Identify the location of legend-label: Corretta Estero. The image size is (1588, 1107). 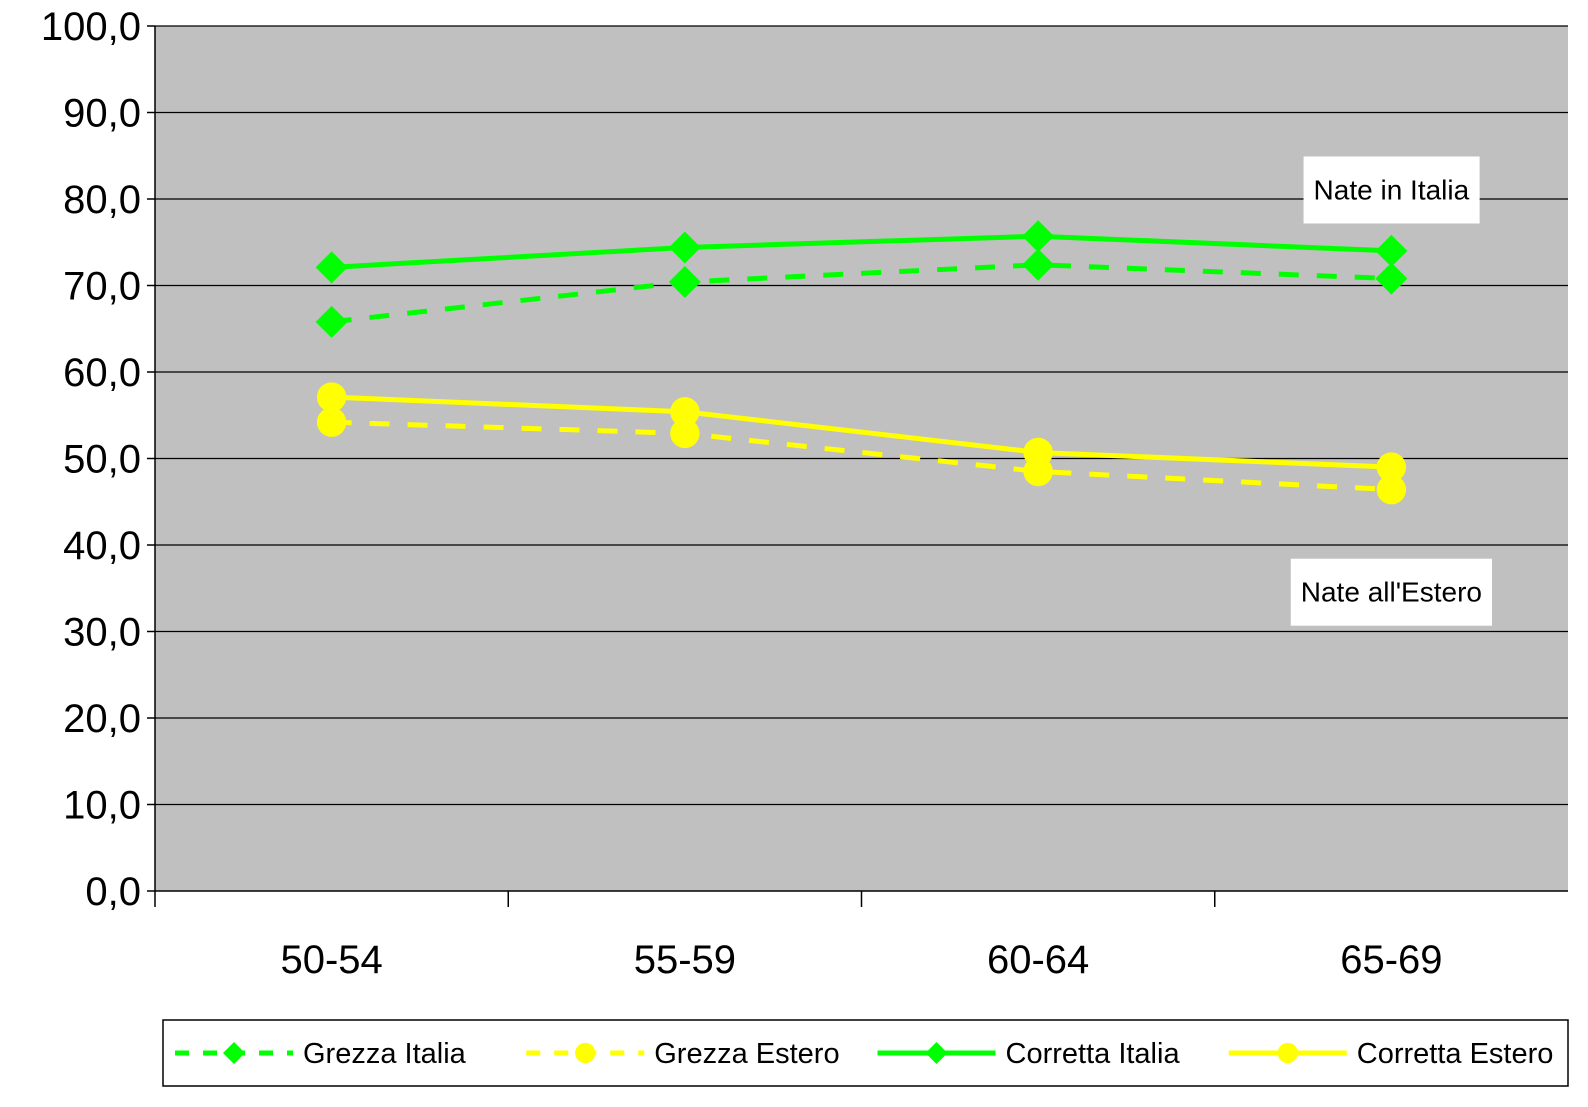
(1455, 1054).